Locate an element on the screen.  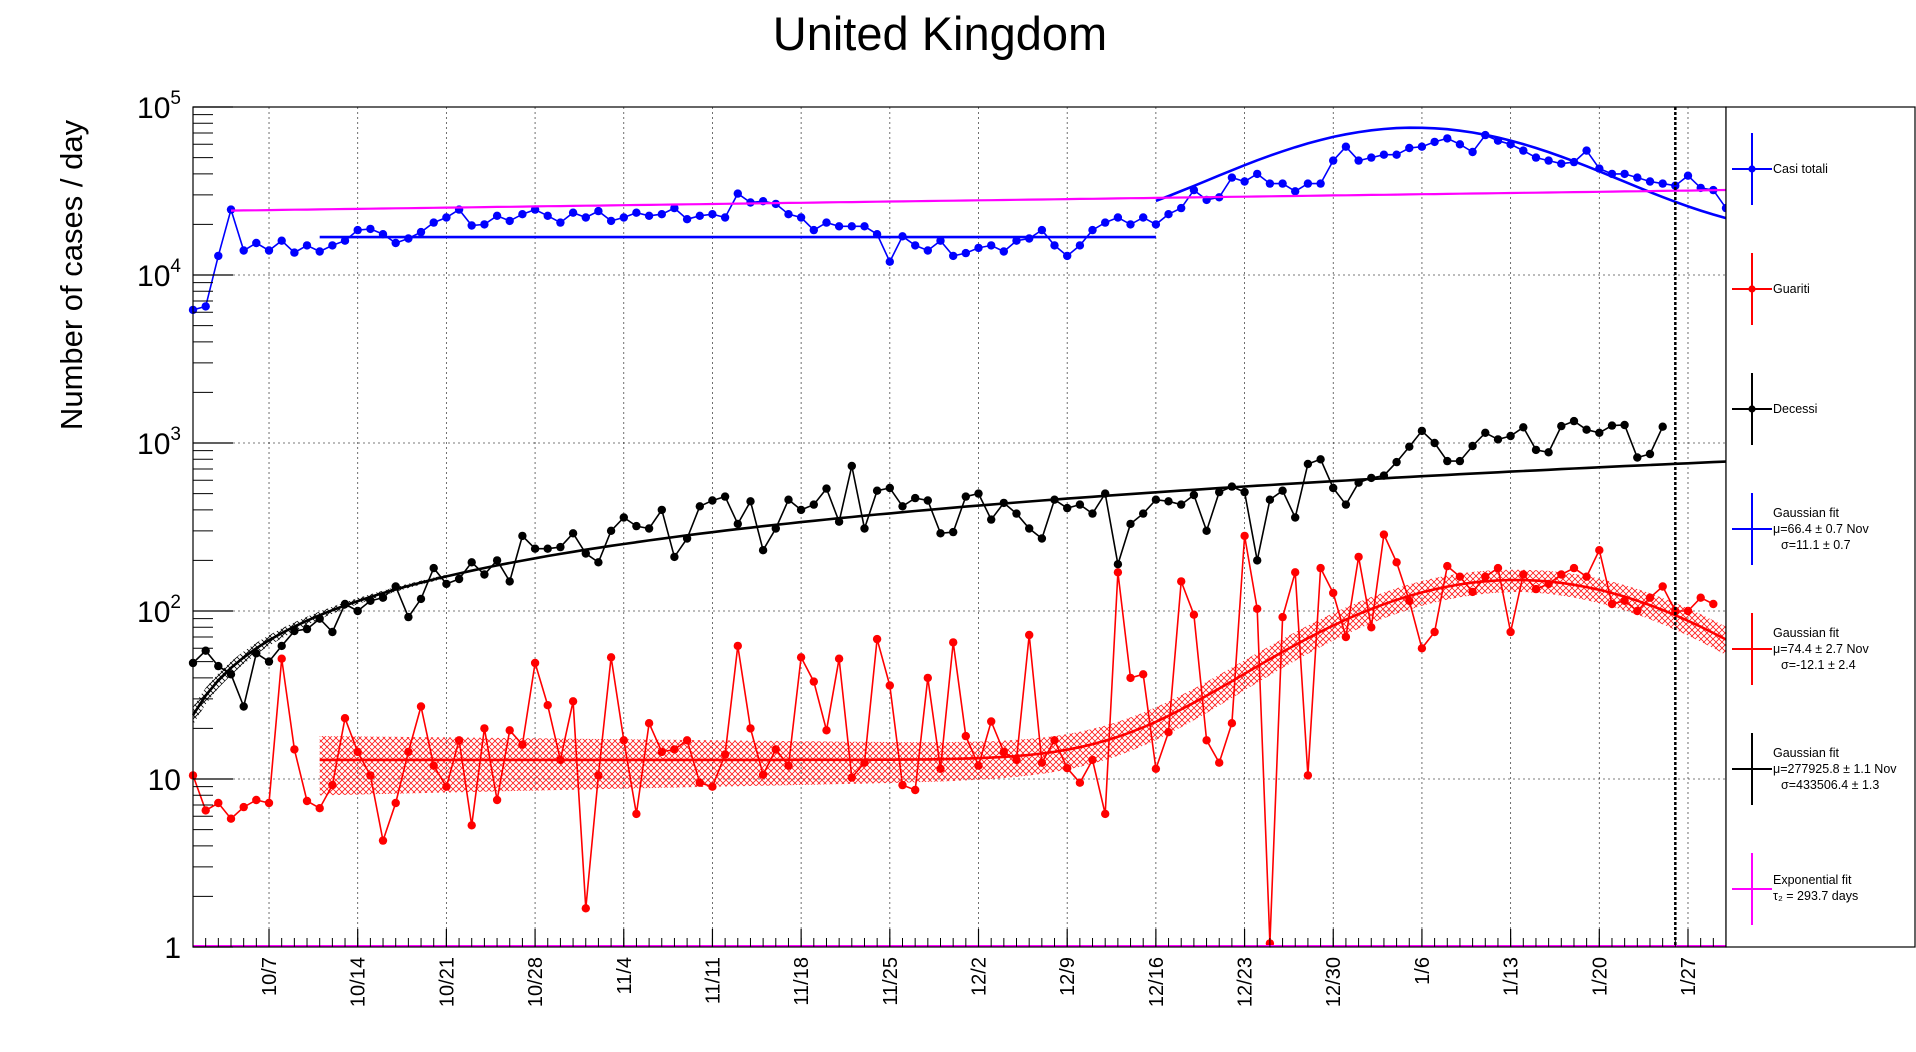
y-axis-label: Number of cases / day is located at coordinates (71, 274).